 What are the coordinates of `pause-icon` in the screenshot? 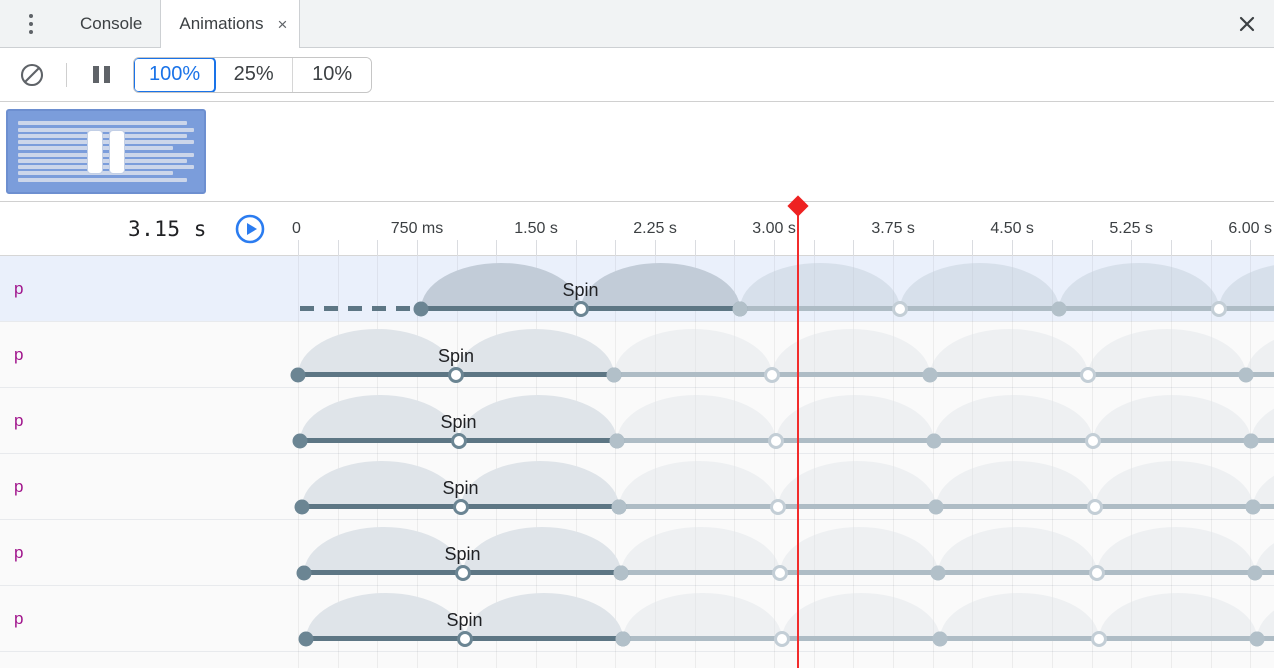 It's located at (101, 75).